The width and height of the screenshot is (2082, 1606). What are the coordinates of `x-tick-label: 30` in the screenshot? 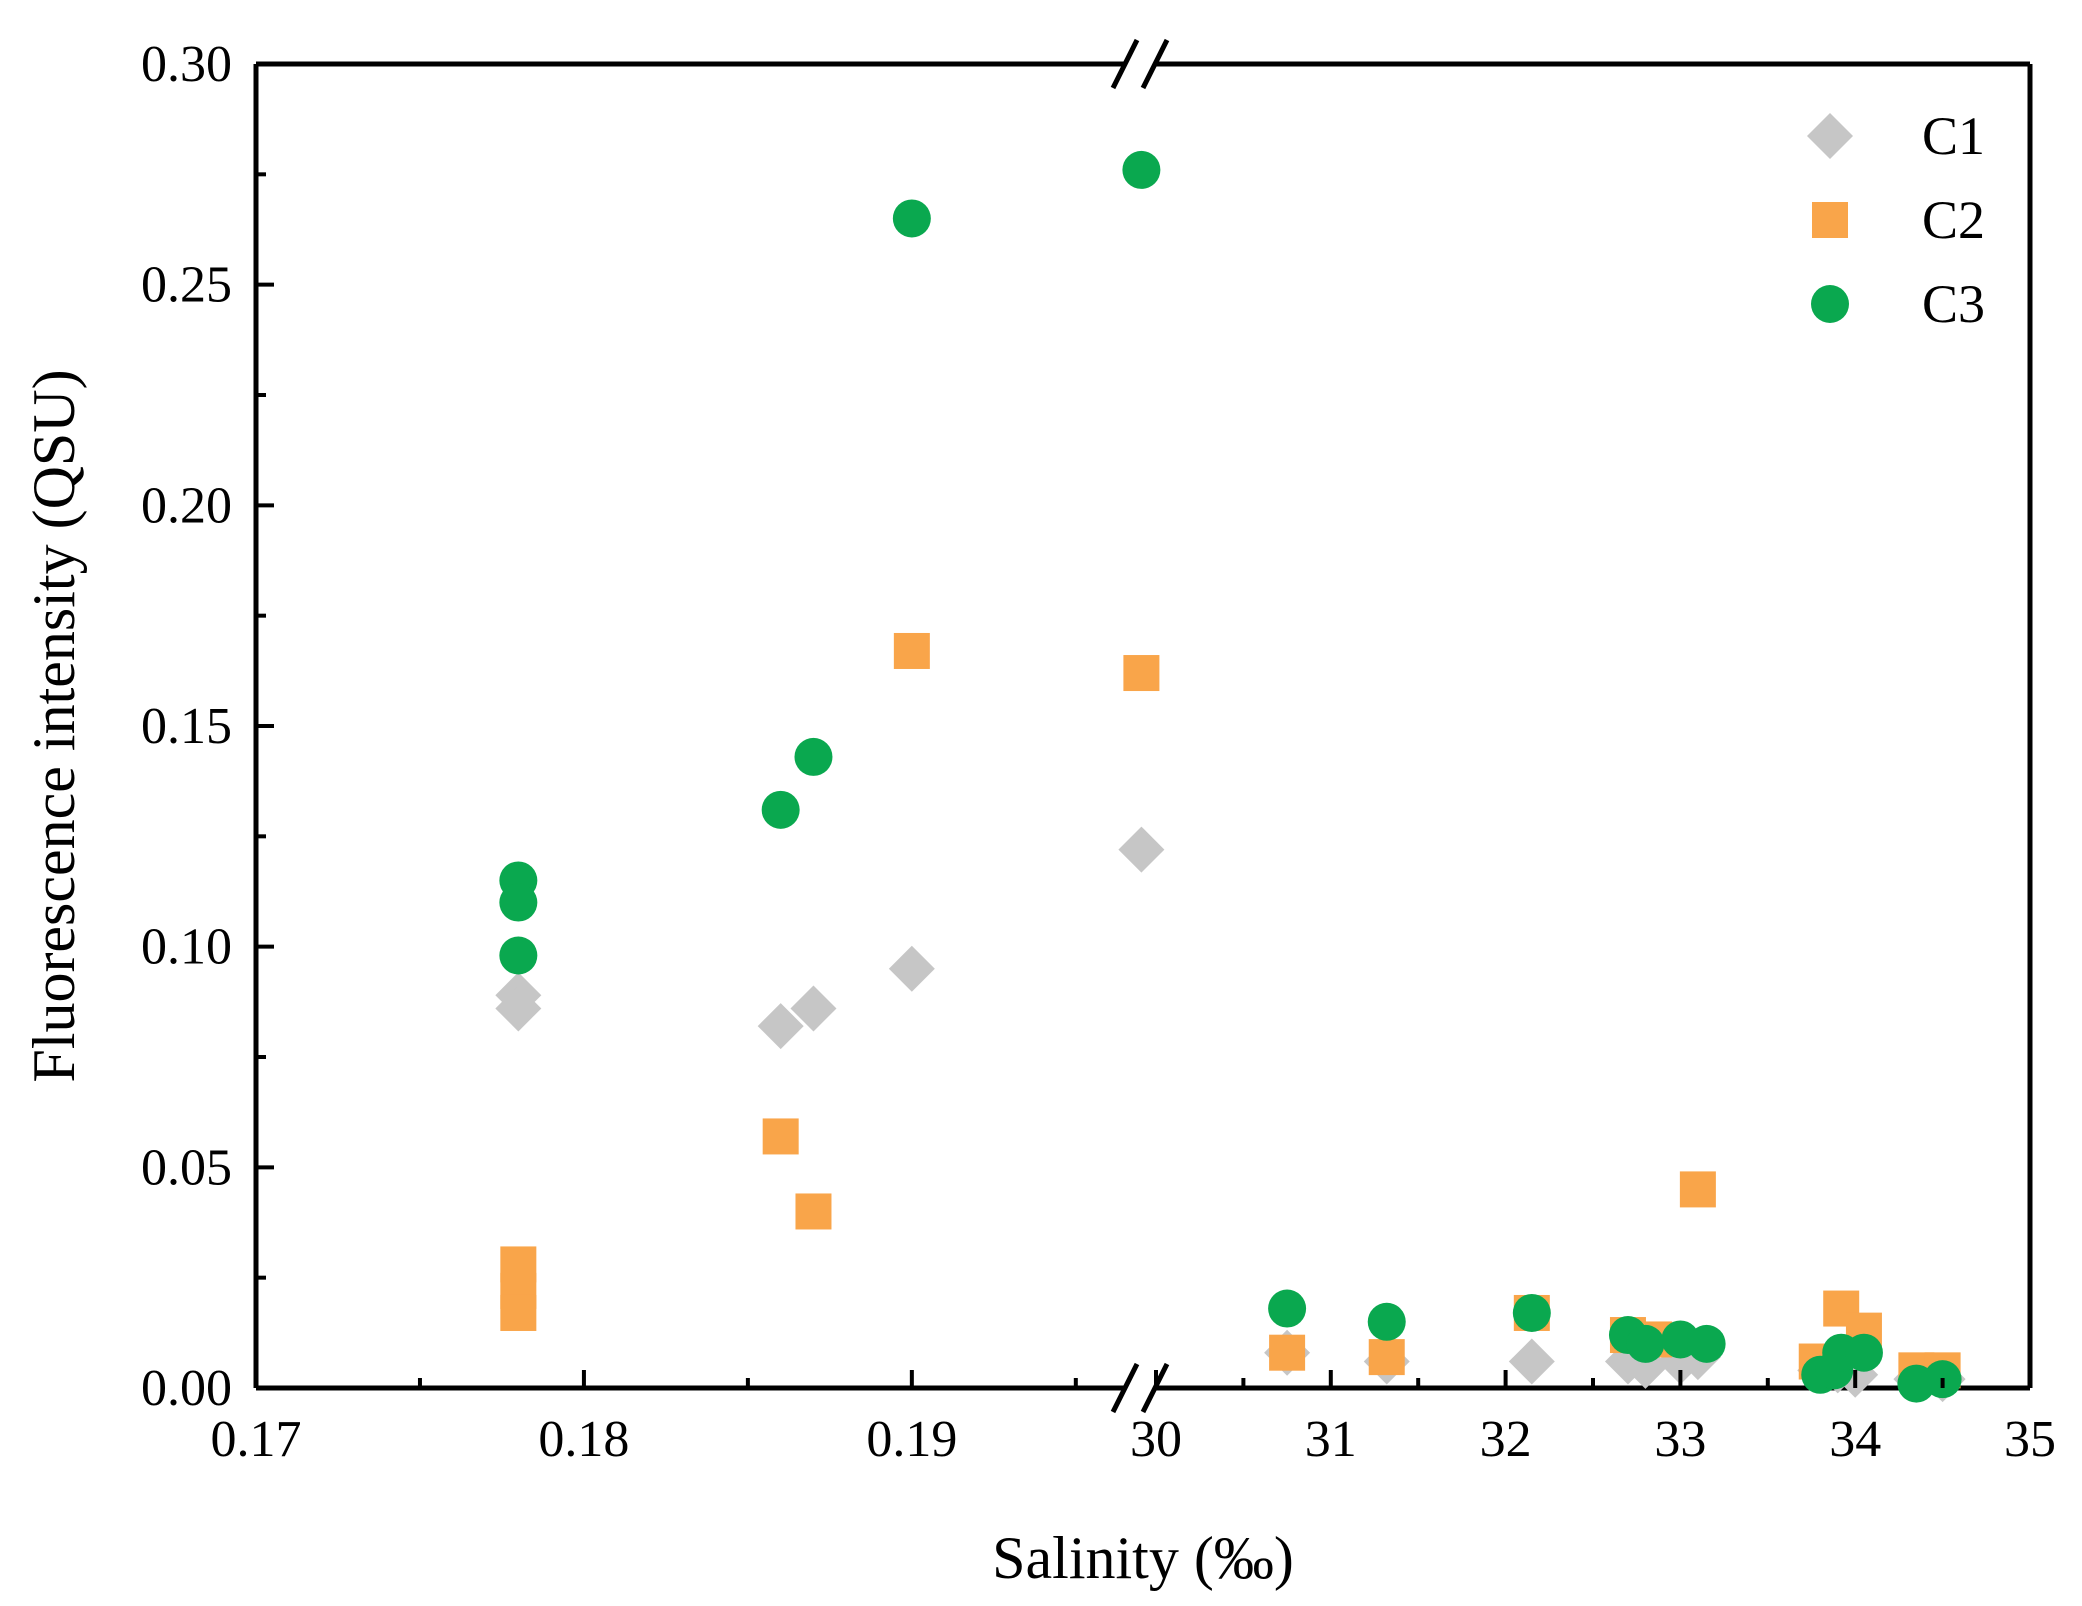 It's located at (1156, 1439).